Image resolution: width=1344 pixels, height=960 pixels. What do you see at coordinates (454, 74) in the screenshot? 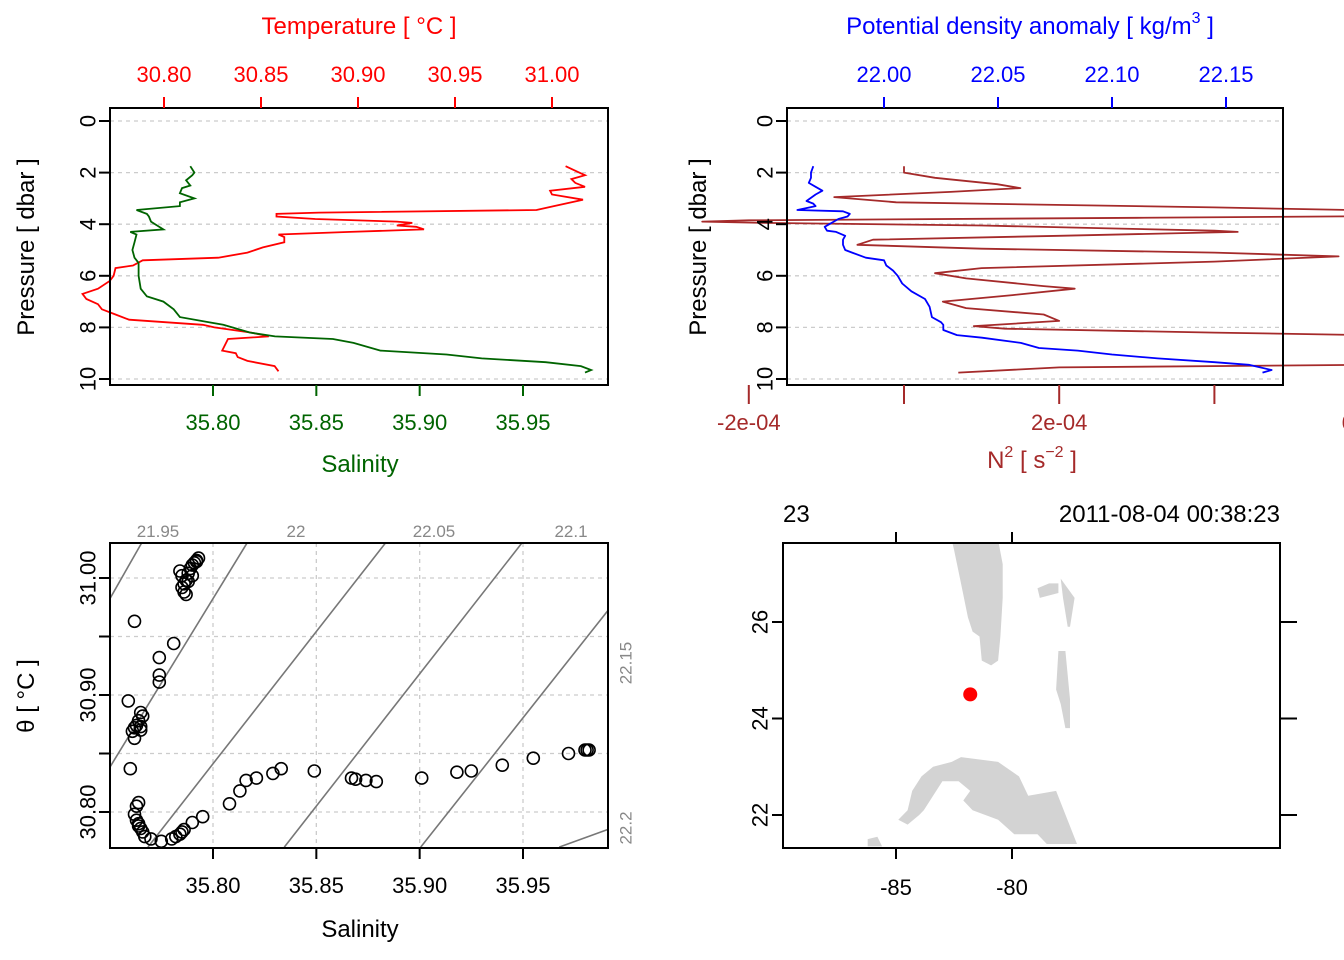
I see `temperature-tick-label: 30.95` at bounding box center [454, 74].